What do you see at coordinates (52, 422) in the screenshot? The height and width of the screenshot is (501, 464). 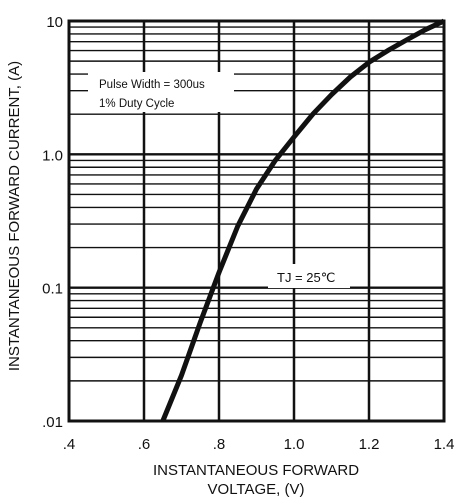 I see `y-tick-label: .01` at bounding box center [52, 422].